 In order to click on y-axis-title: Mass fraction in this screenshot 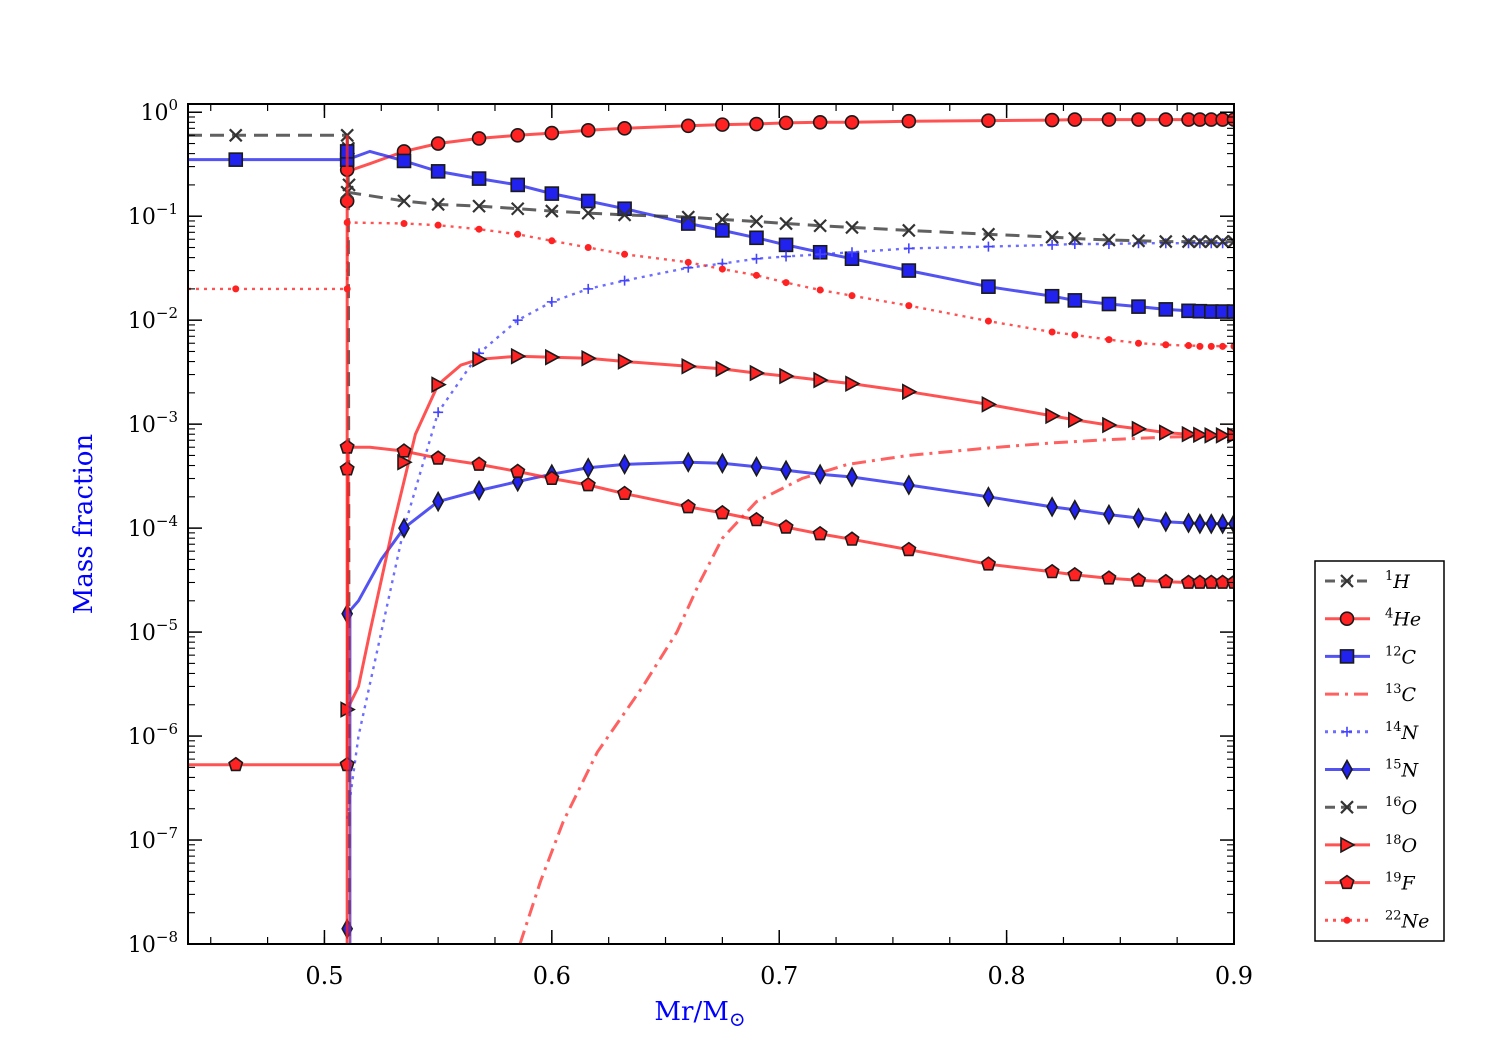, I will do `click(84, 524)`.